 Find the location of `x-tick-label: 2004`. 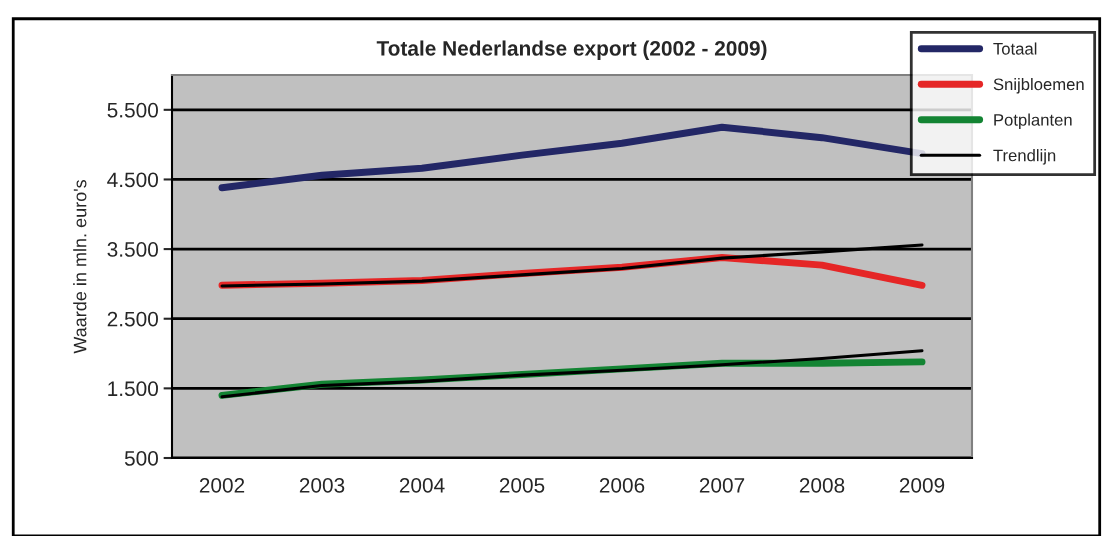

x-tick-label: 2004 is located at coordinates (422, 485).